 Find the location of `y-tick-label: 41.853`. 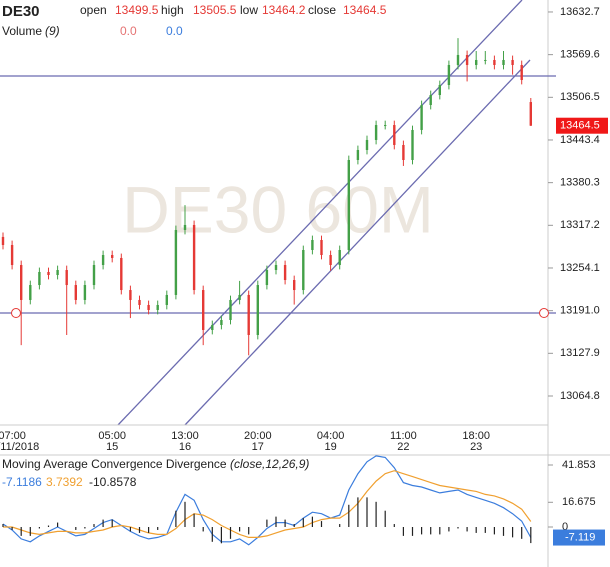

y-tick-label: 41.853 is located at coordinates (579, 465).